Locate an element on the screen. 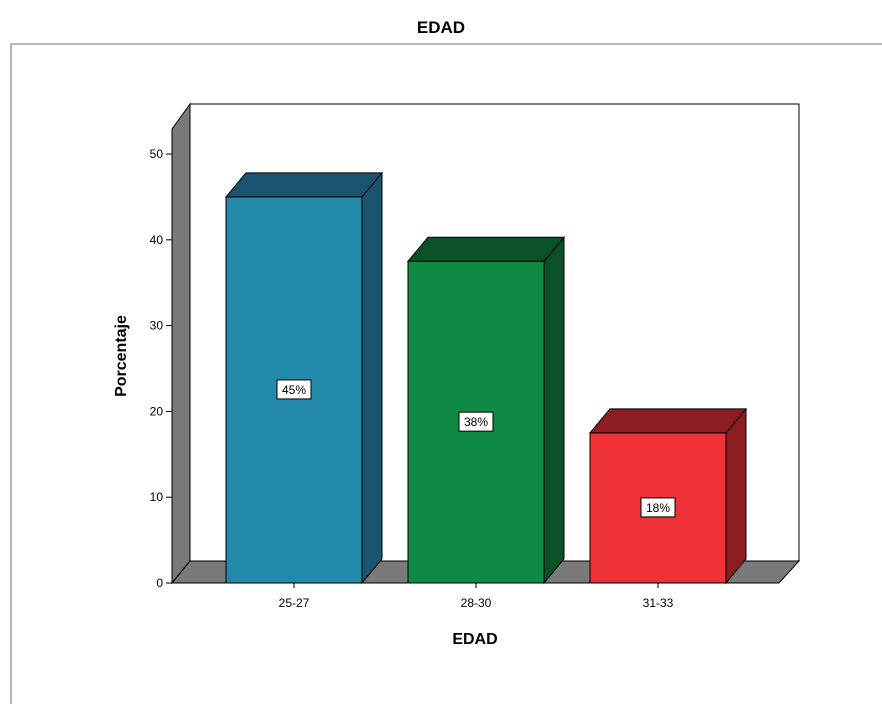 This screenshot has width=882, height=704. y-tick-label-40: 40 is located at coordinates (157, 240).